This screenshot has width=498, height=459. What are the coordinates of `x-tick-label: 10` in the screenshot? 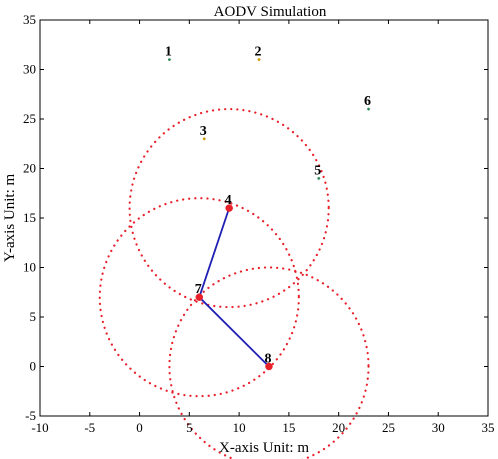 It's located at (239, 427).